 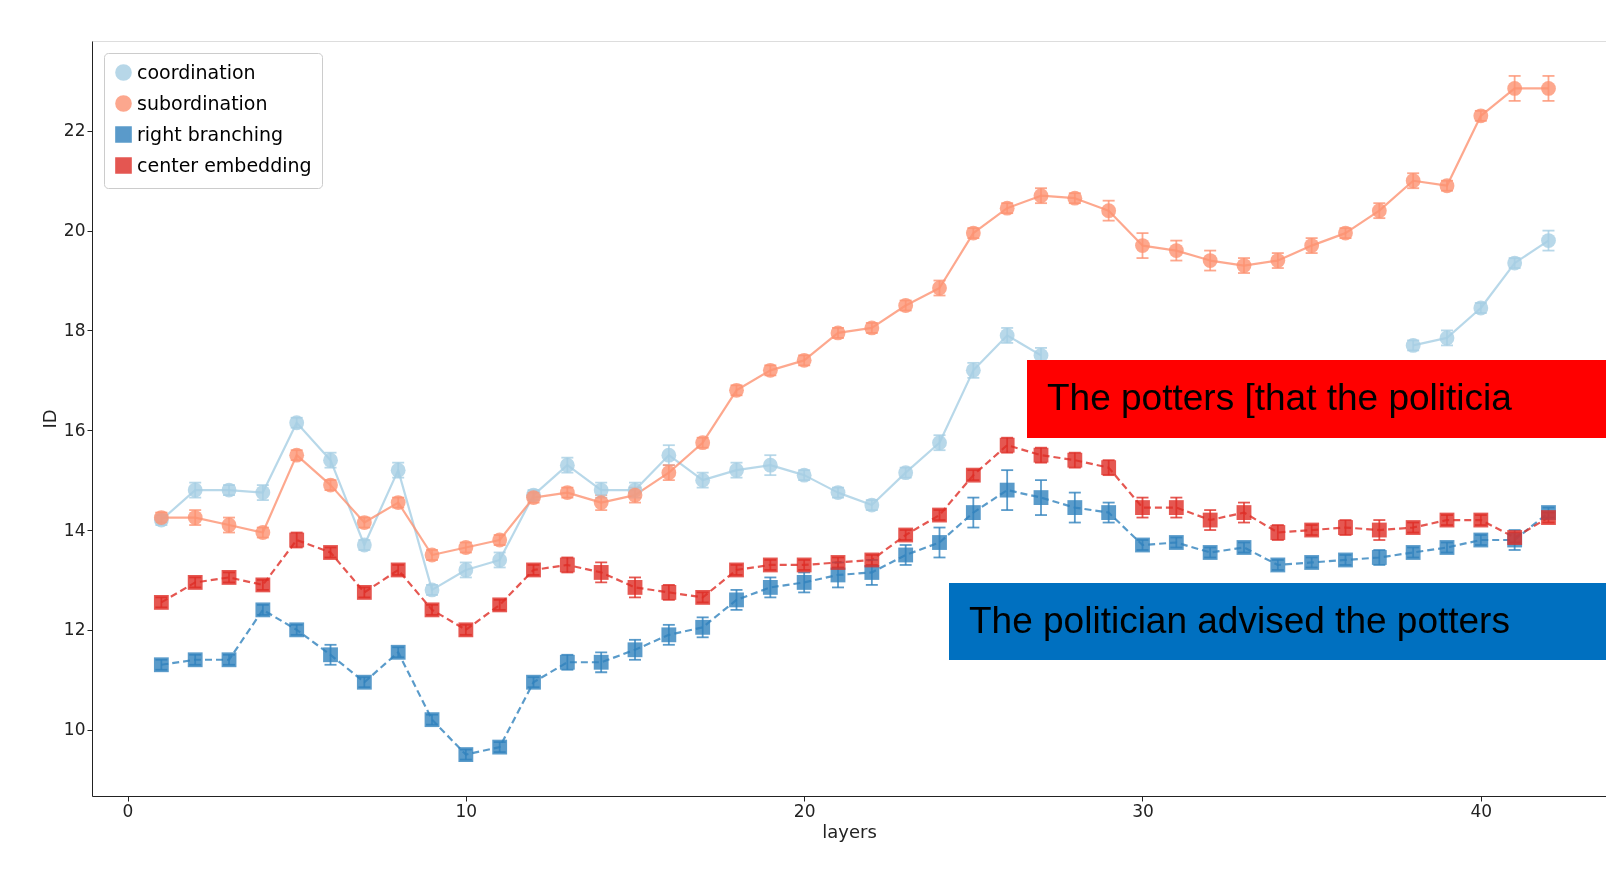 I want to click on x-tick-label: 40, so click(x=1481, y=810).